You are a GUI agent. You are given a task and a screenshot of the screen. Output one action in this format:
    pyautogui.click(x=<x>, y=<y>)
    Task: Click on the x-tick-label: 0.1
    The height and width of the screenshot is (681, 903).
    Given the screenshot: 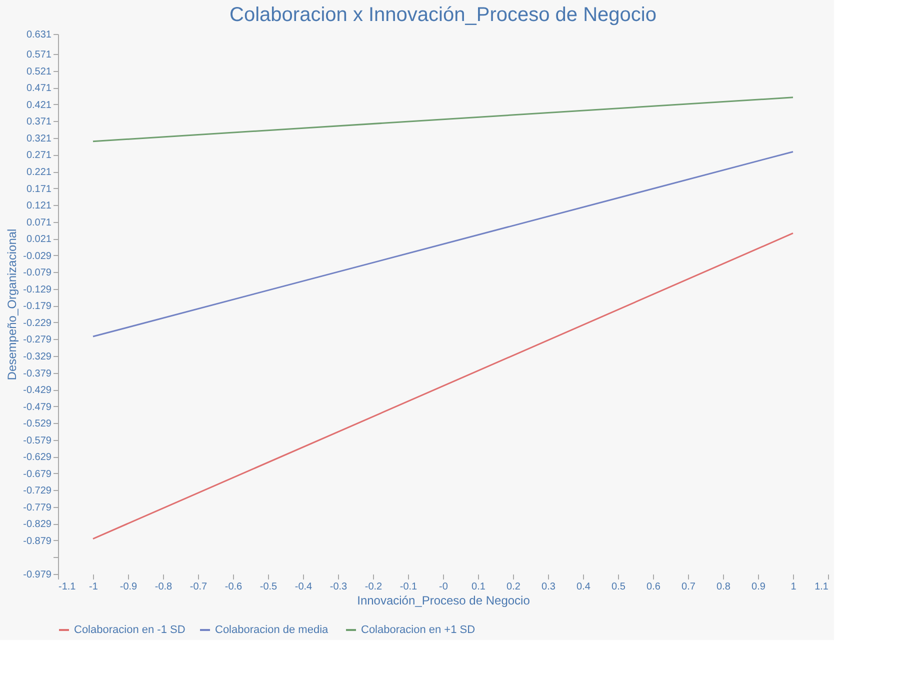 What is the action you would take?
    pyautogui.click(x=479, y=587)
    